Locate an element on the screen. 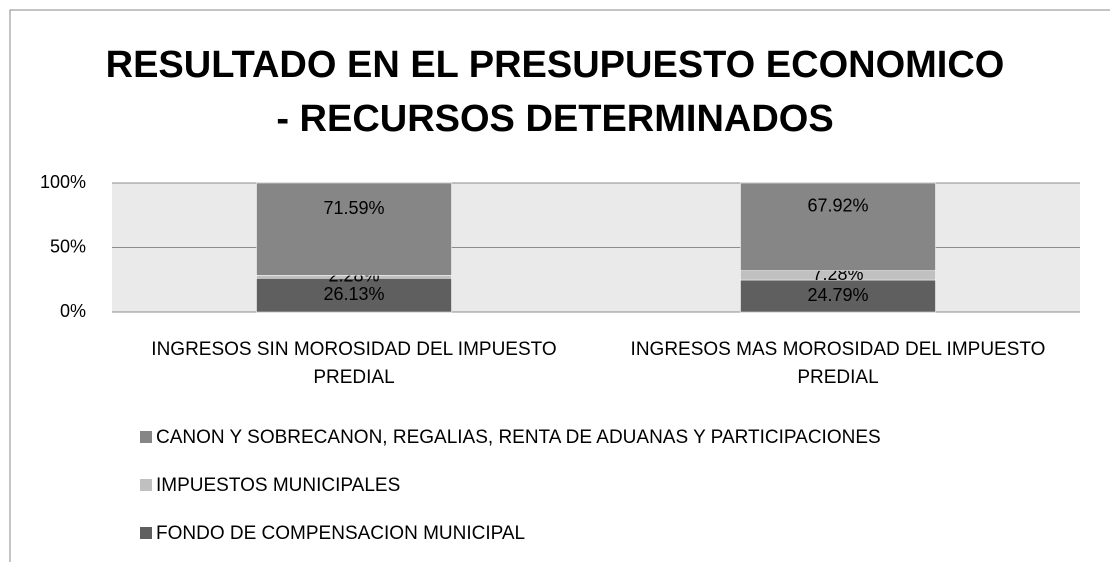  data-label: 26.13% is located at coordinates (353, 294).